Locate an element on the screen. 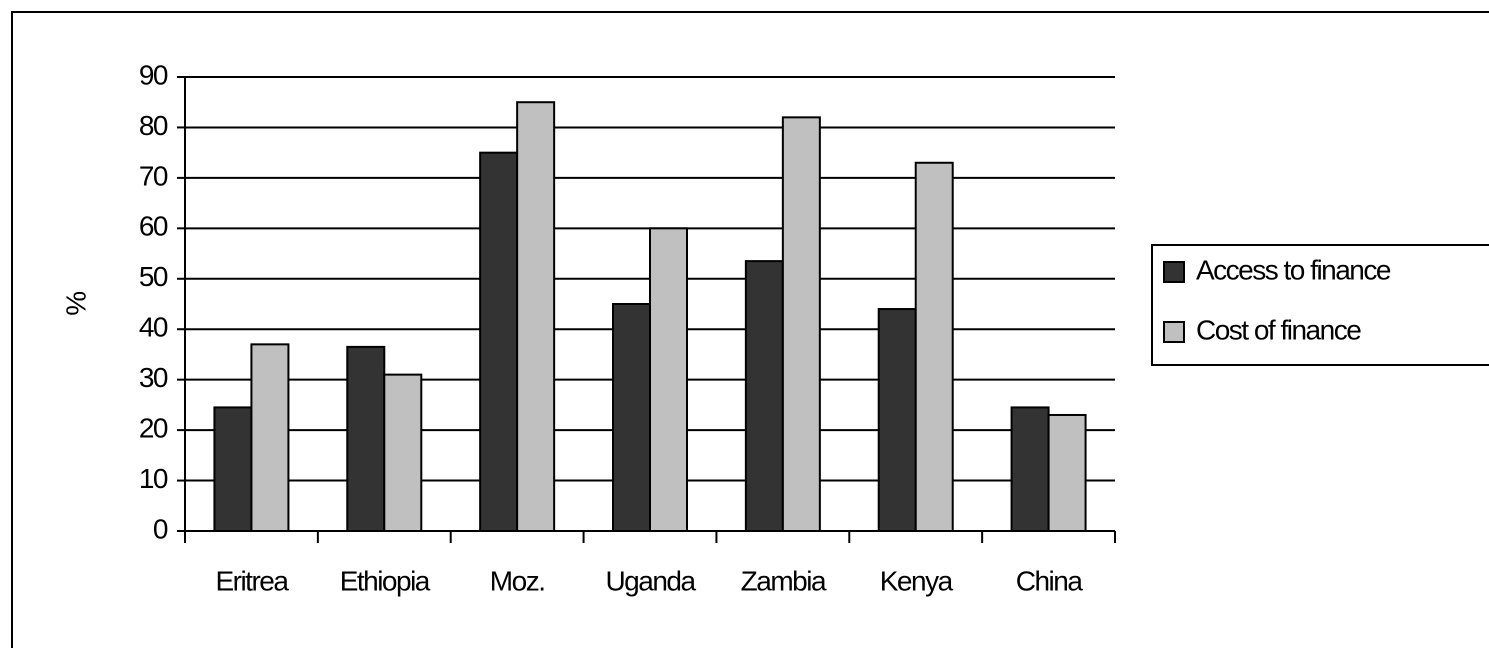  x-tick-label: Uganda is located at coordinates (650, 580).